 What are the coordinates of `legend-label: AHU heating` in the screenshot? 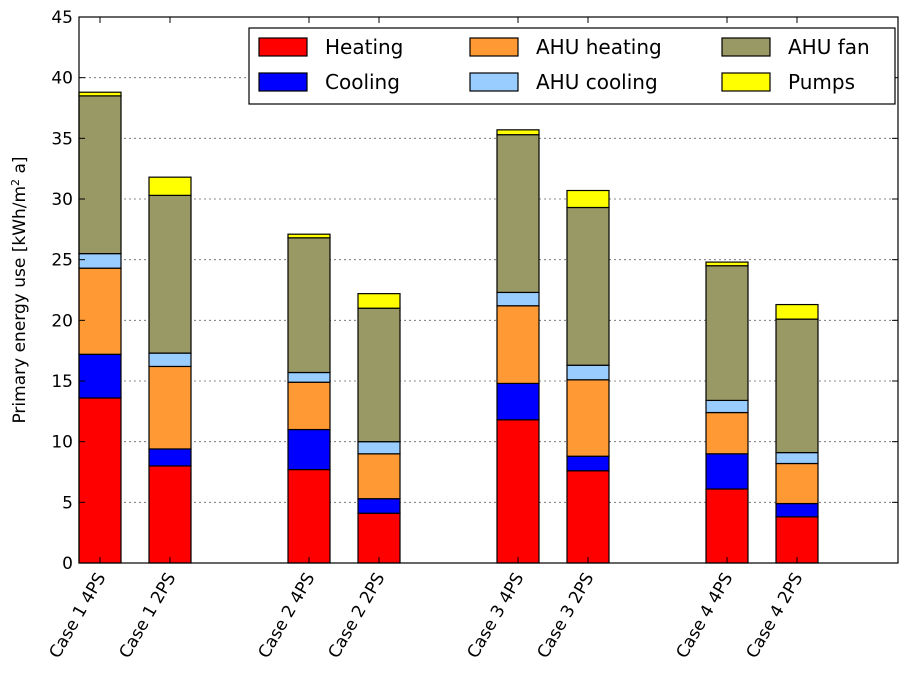 It's located at (599, 47).